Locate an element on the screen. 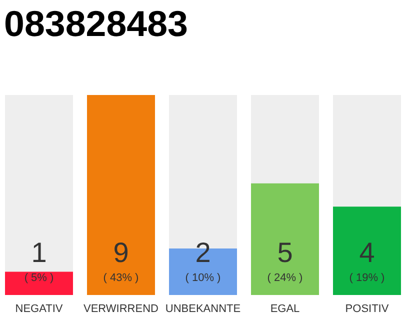 The width and height of the screenshot is (410, 320). x-tick-label: EGAL is located at coordinates (285, 309).